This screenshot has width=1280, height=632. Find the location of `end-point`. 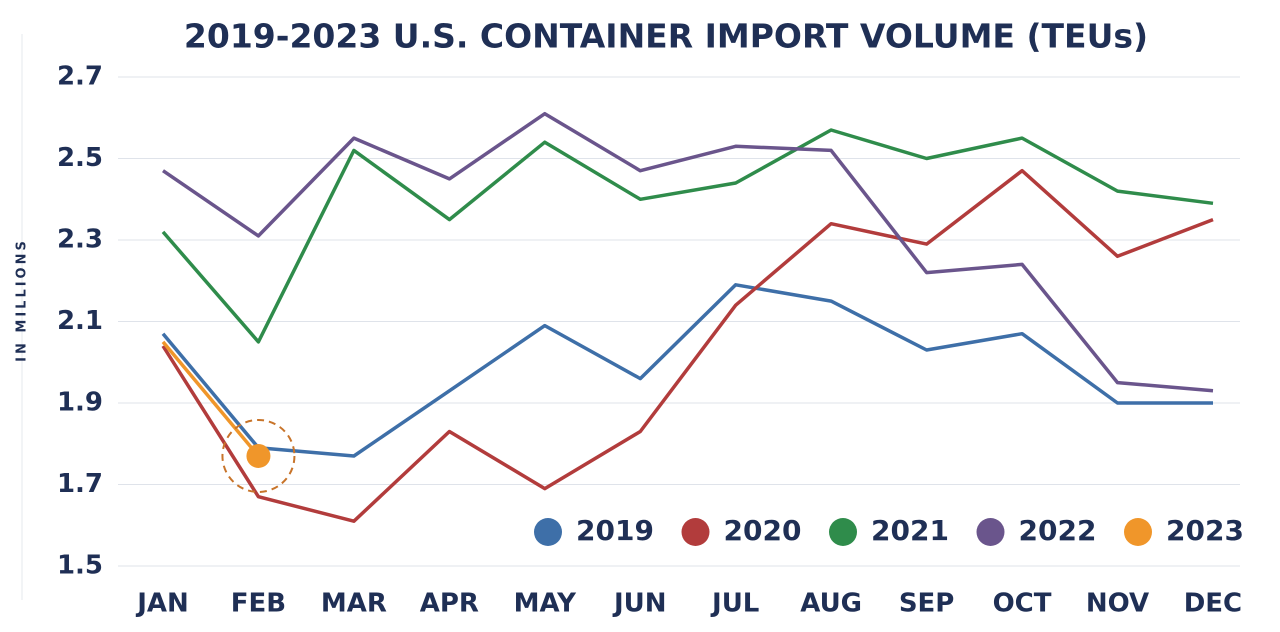

end-point is located at coordinates (258, 455).